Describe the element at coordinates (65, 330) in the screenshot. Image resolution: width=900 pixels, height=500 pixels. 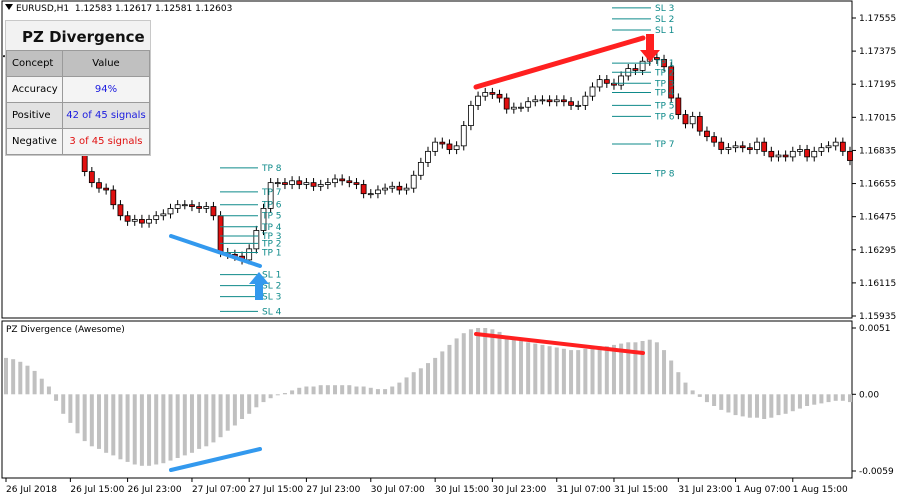
I see `indicator-title: PZ Divergence (Awesome)` at that location.